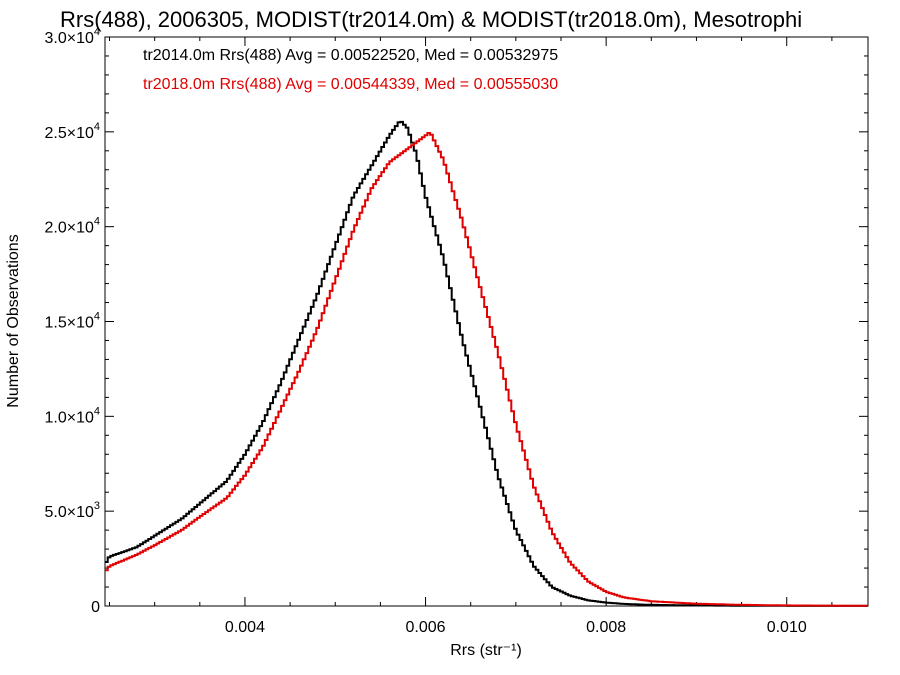 The height and width of the screenshot is (675, 900). Describe the element at coordinates (245, 627) in the screenshot. I see `x-tick-label: 0.004` at that location.